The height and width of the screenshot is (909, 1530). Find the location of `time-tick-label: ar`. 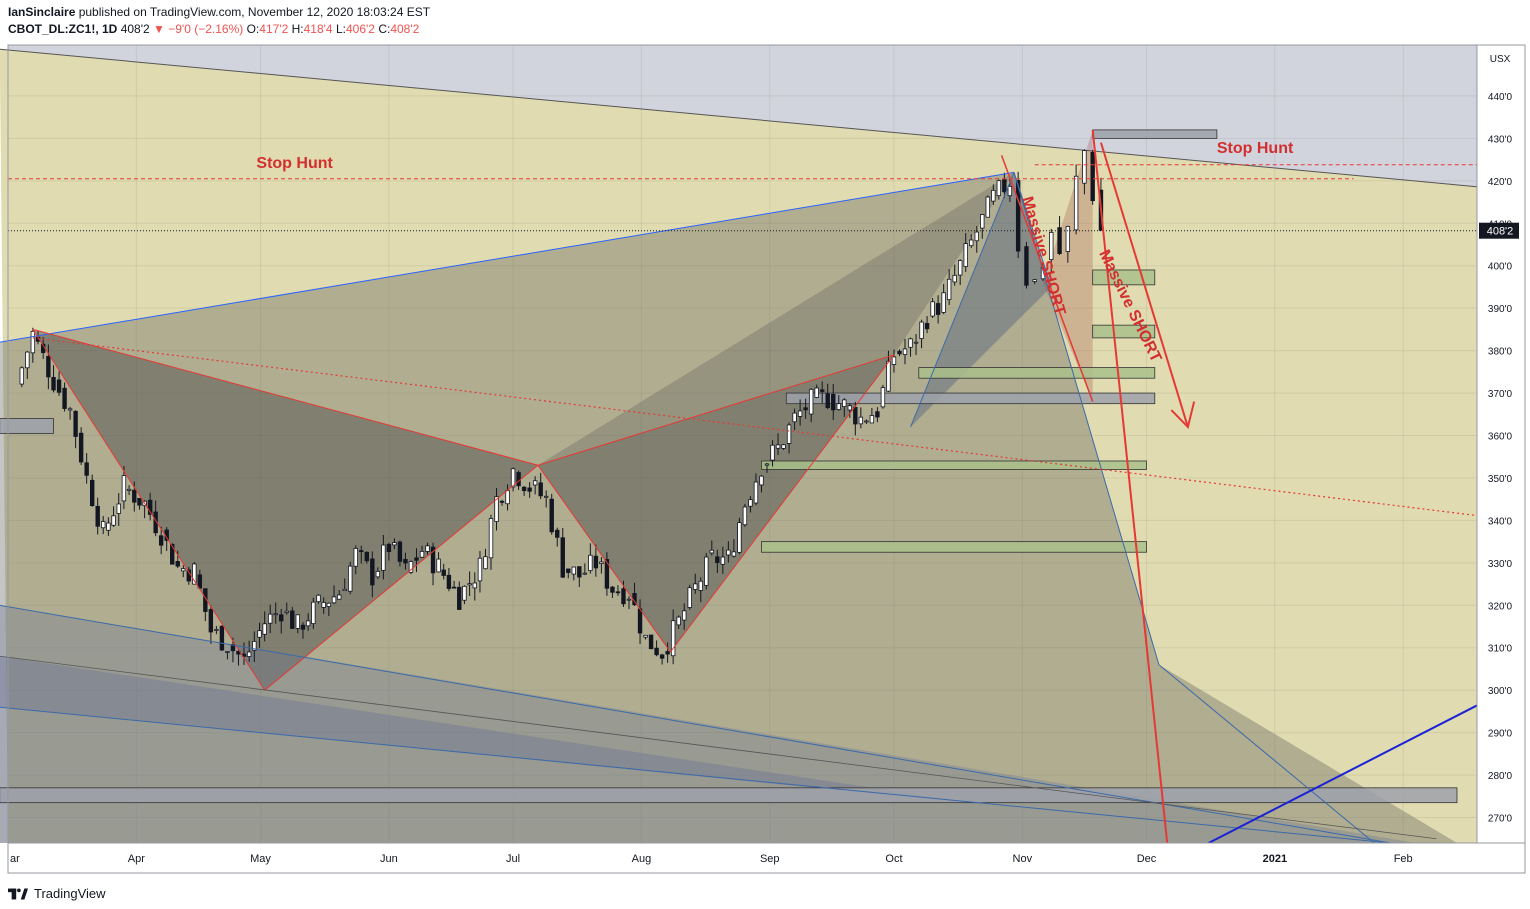

time-tick-label: ar is located at coordinates (15, 859).